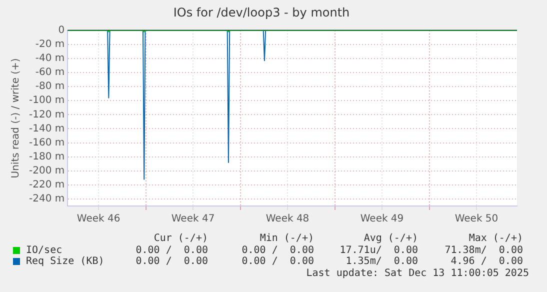 This screenshot has height=292, width=547. Describe the element at coordinates (193, 219) in the screenshot. I see `x-tick-label: Week 47` at that location.